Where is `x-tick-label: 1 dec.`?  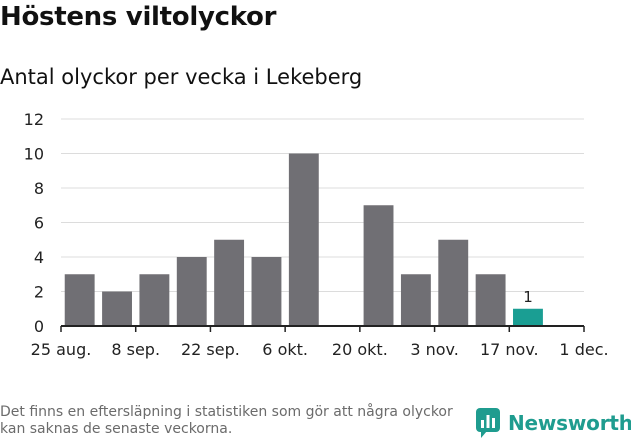 x-tick-label: 1 dec. is located at coordinates (583, 349).